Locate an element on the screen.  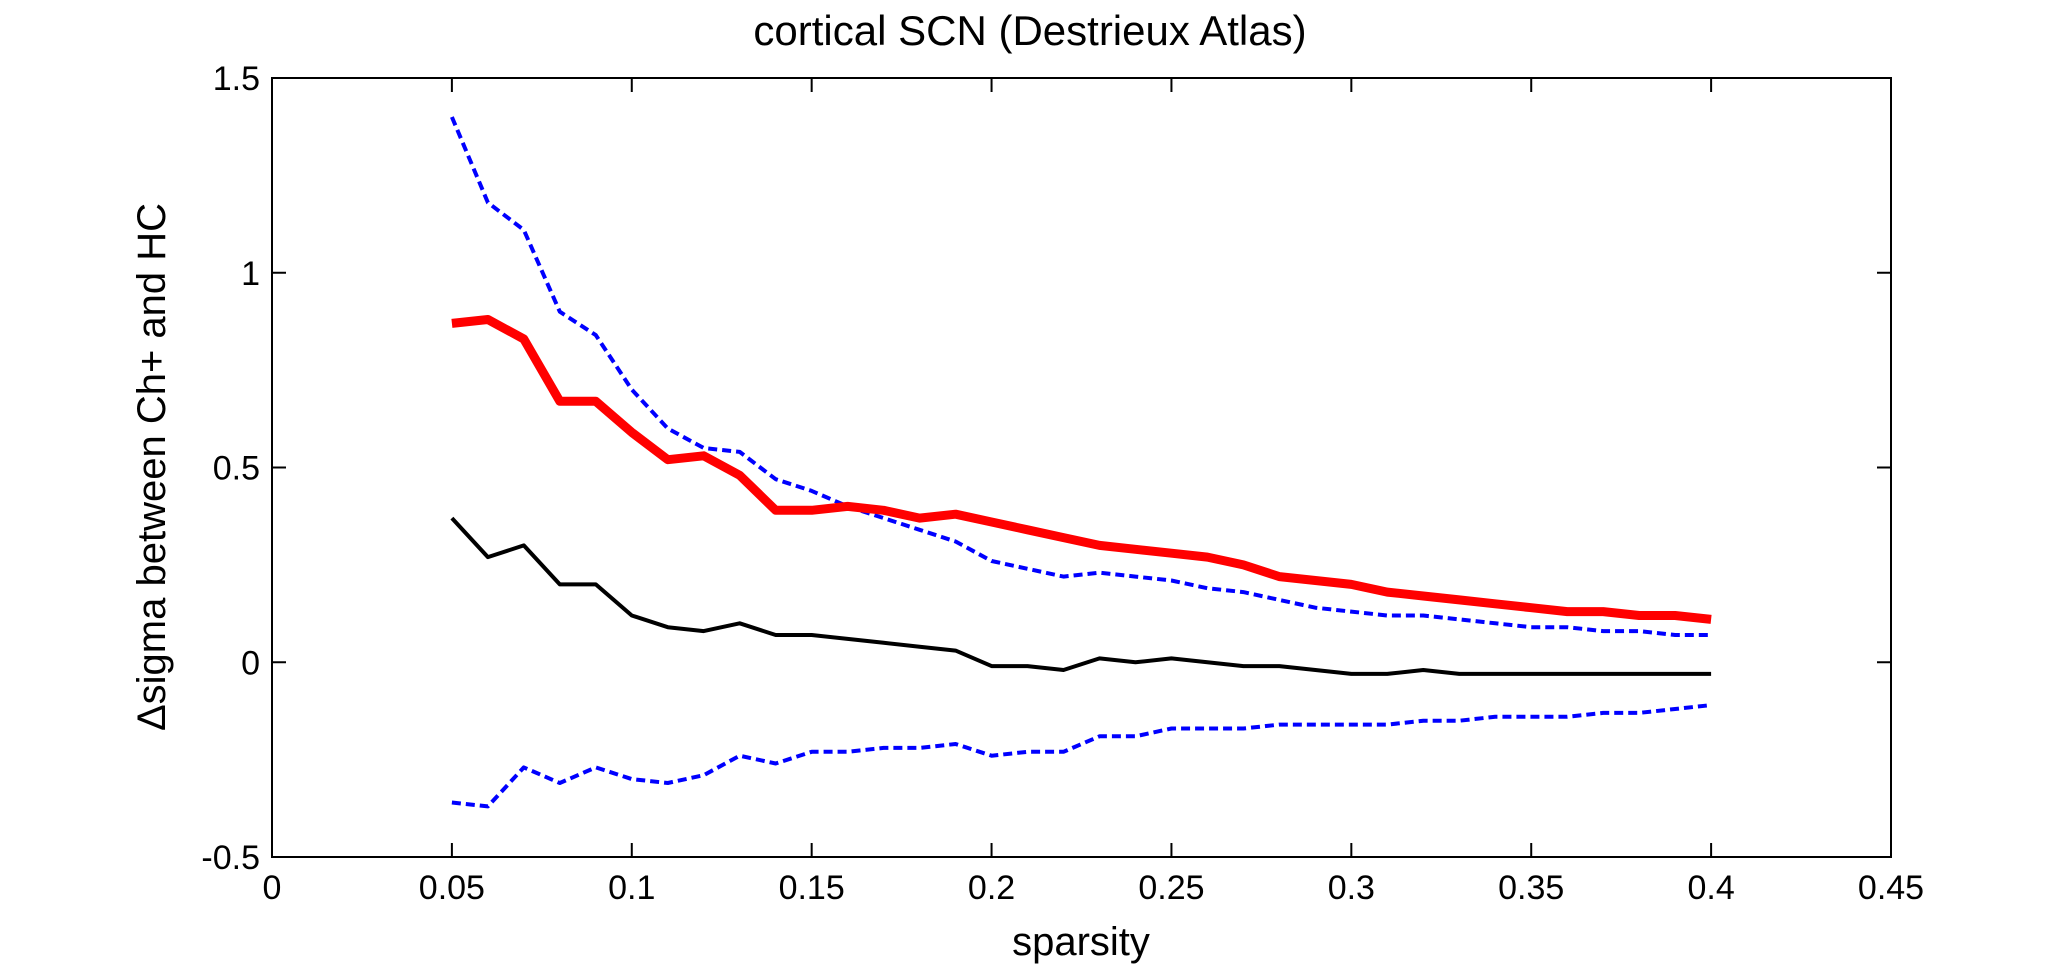
x-tick-label: 0.3 is located at coordinates (1351, 888).